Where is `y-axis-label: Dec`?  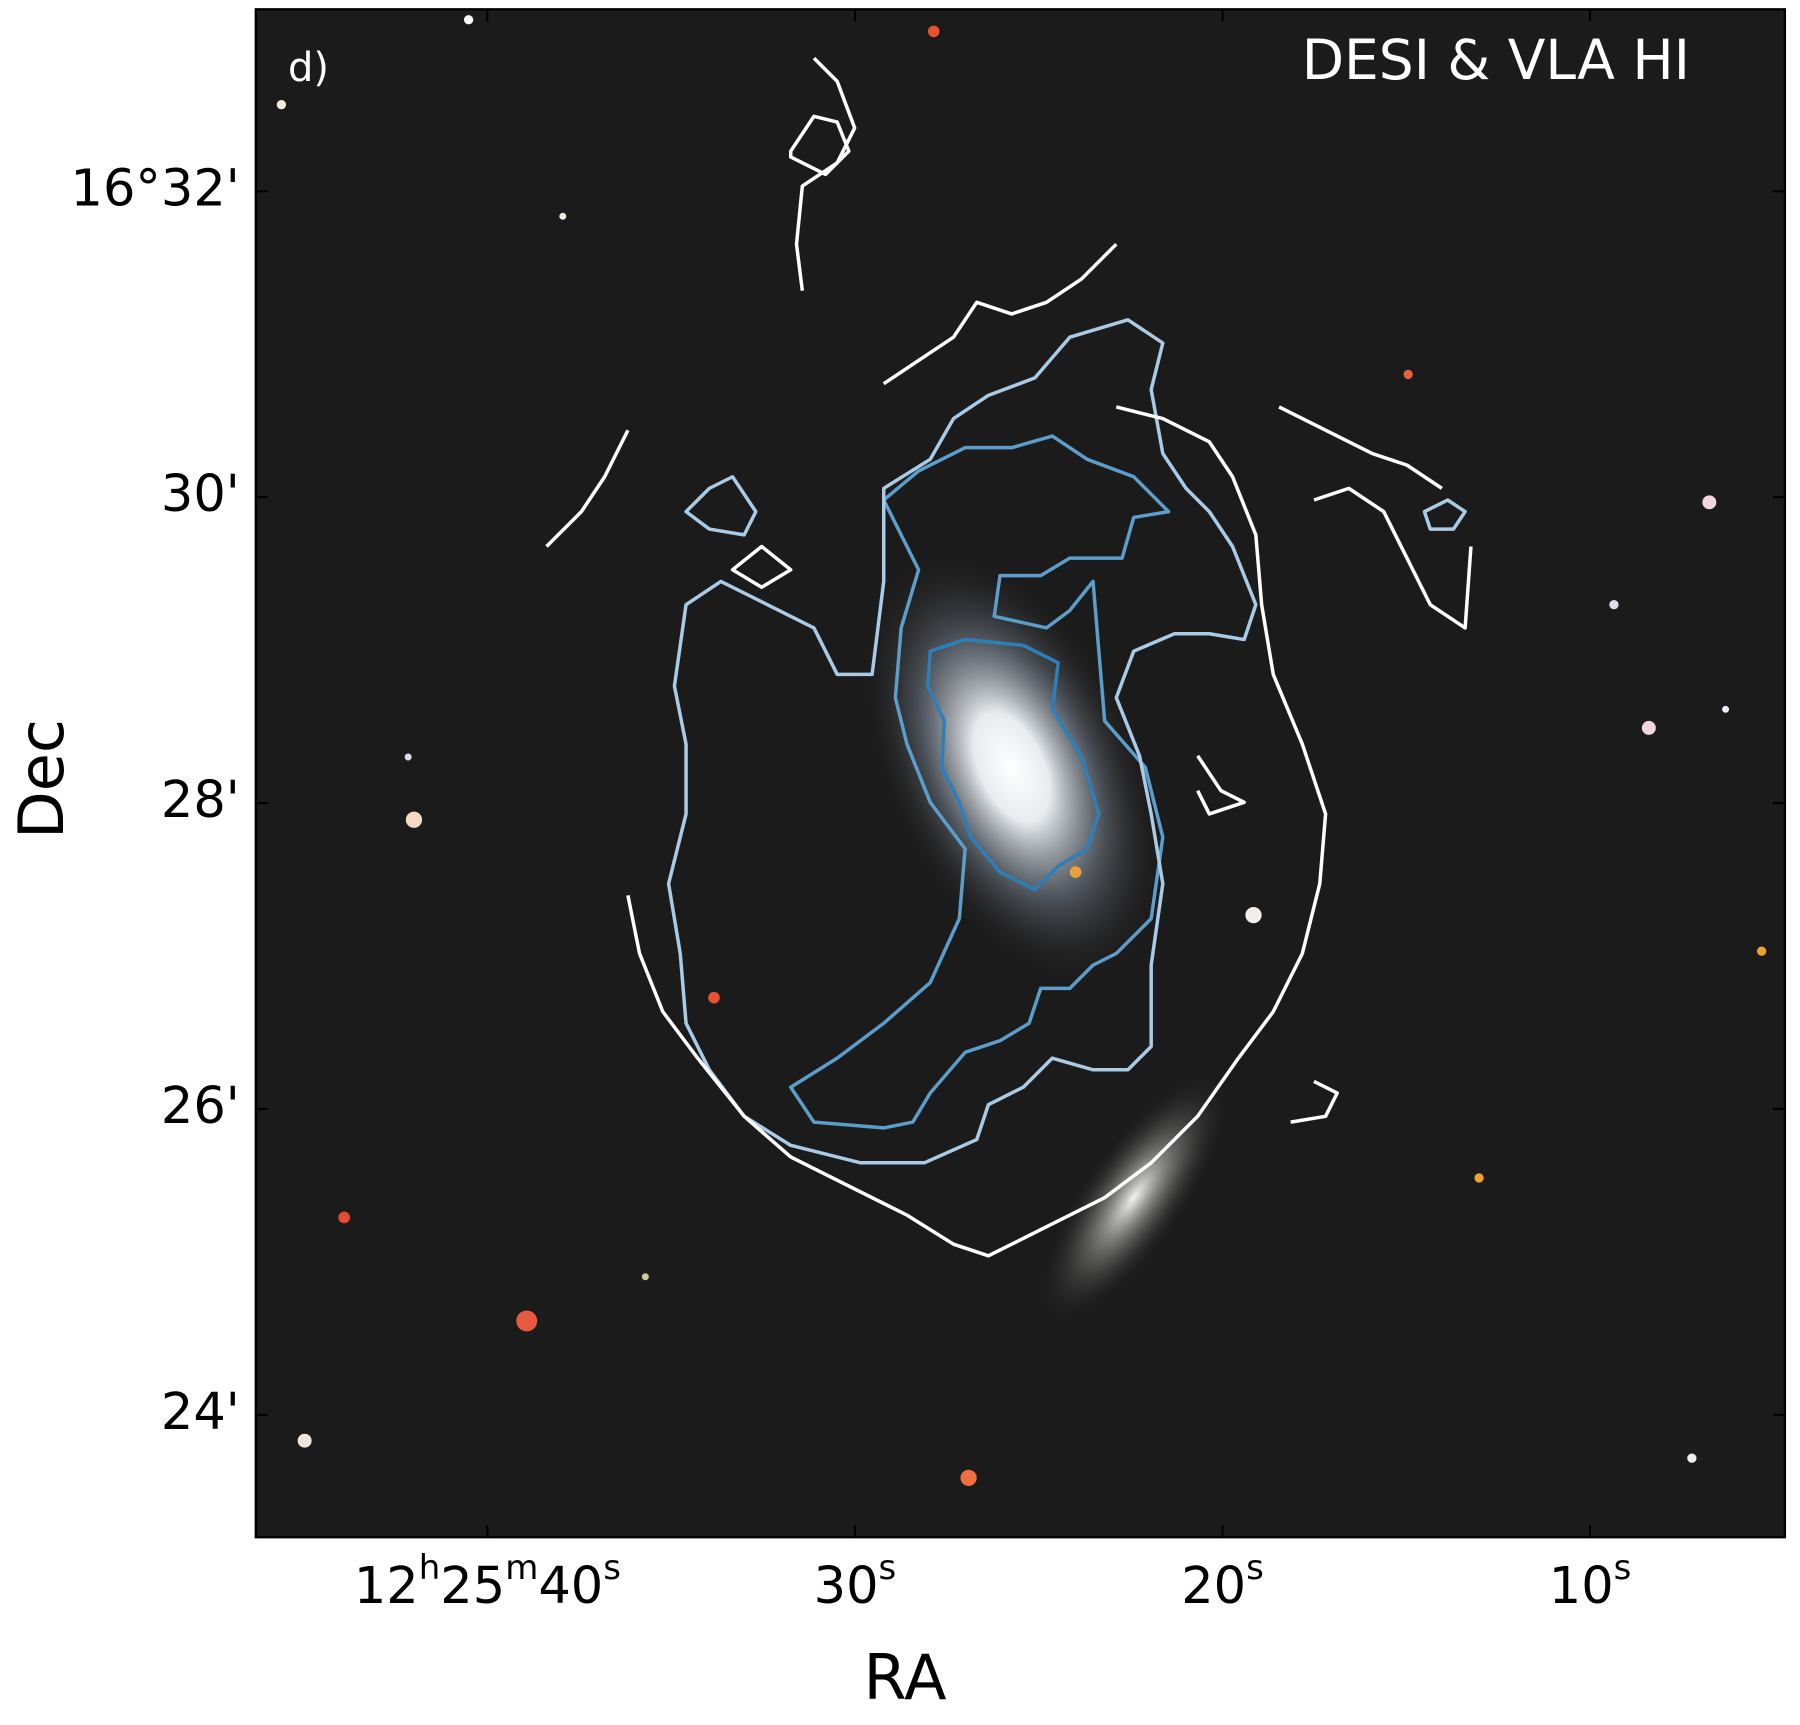
y-axis-label: Dec is located at coordinates (41, 779).